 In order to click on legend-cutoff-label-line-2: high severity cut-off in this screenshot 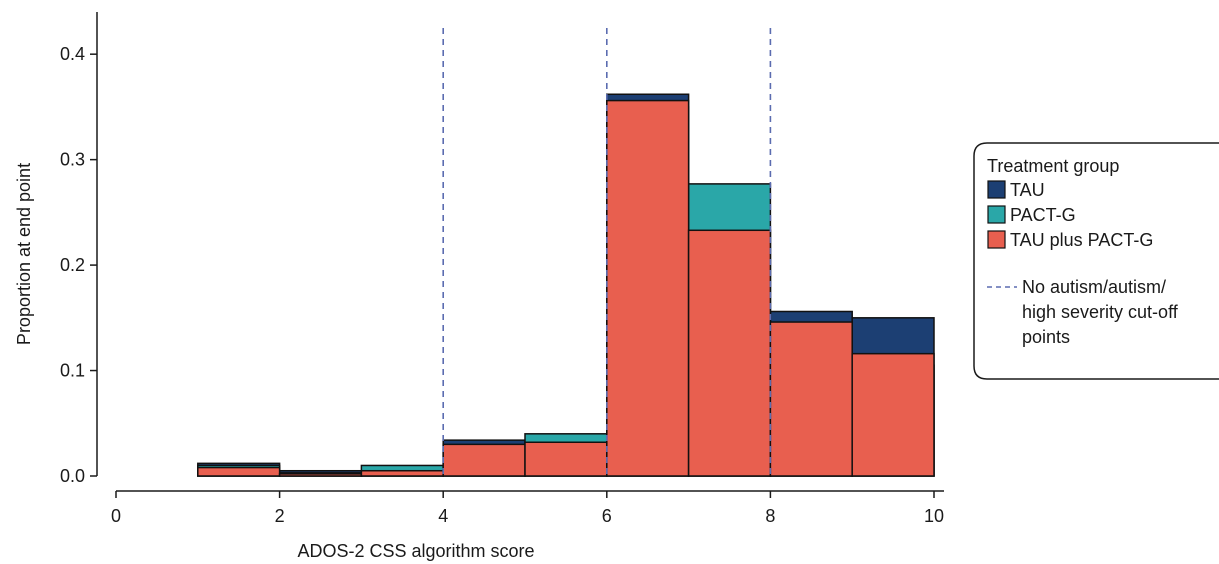, I will do `click(1100, 312)`.